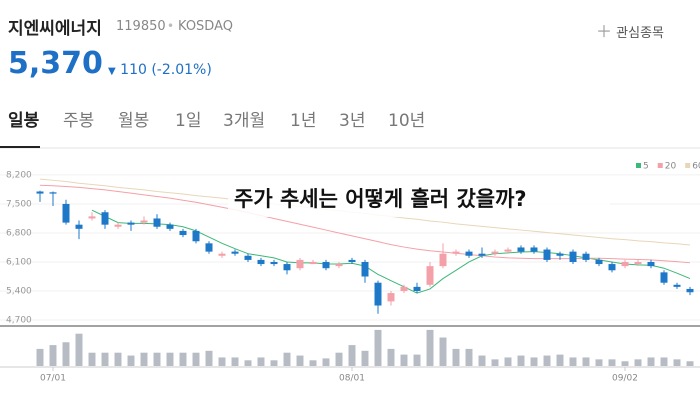 The image size is (700, 400). I want to click on tab: 주봉, so click(79, 121).